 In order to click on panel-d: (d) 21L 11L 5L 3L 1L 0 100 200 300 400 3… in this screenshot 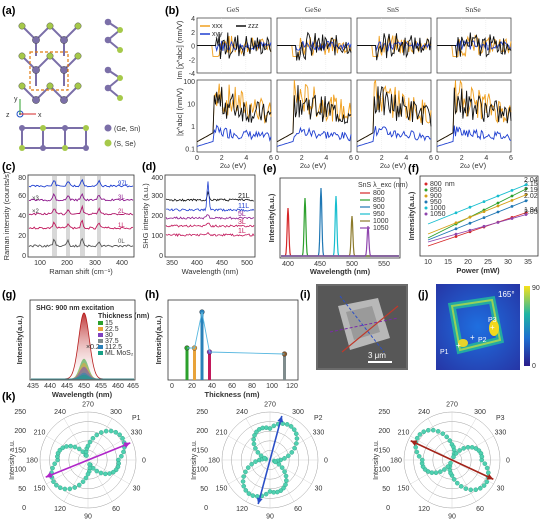, I will do `click(198, 218)`.